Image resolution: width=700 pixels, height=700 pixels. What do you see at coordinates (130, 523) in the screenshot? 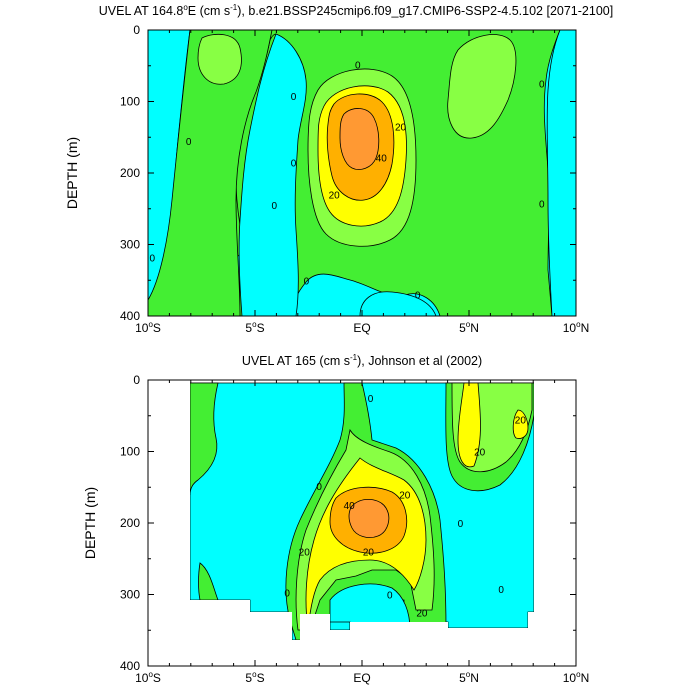
I see `panel-2-ytick-label: 200` at bounding box center [130, 523].